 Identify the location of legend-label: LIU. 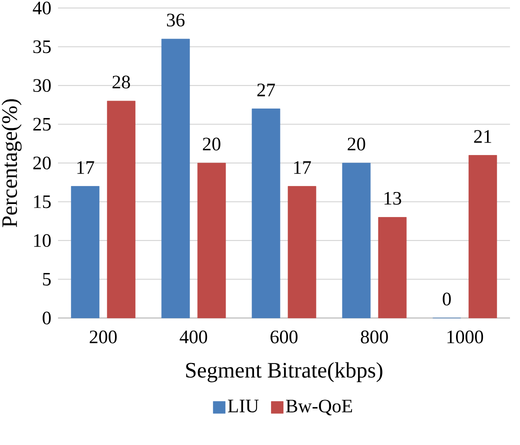
(243, 406).